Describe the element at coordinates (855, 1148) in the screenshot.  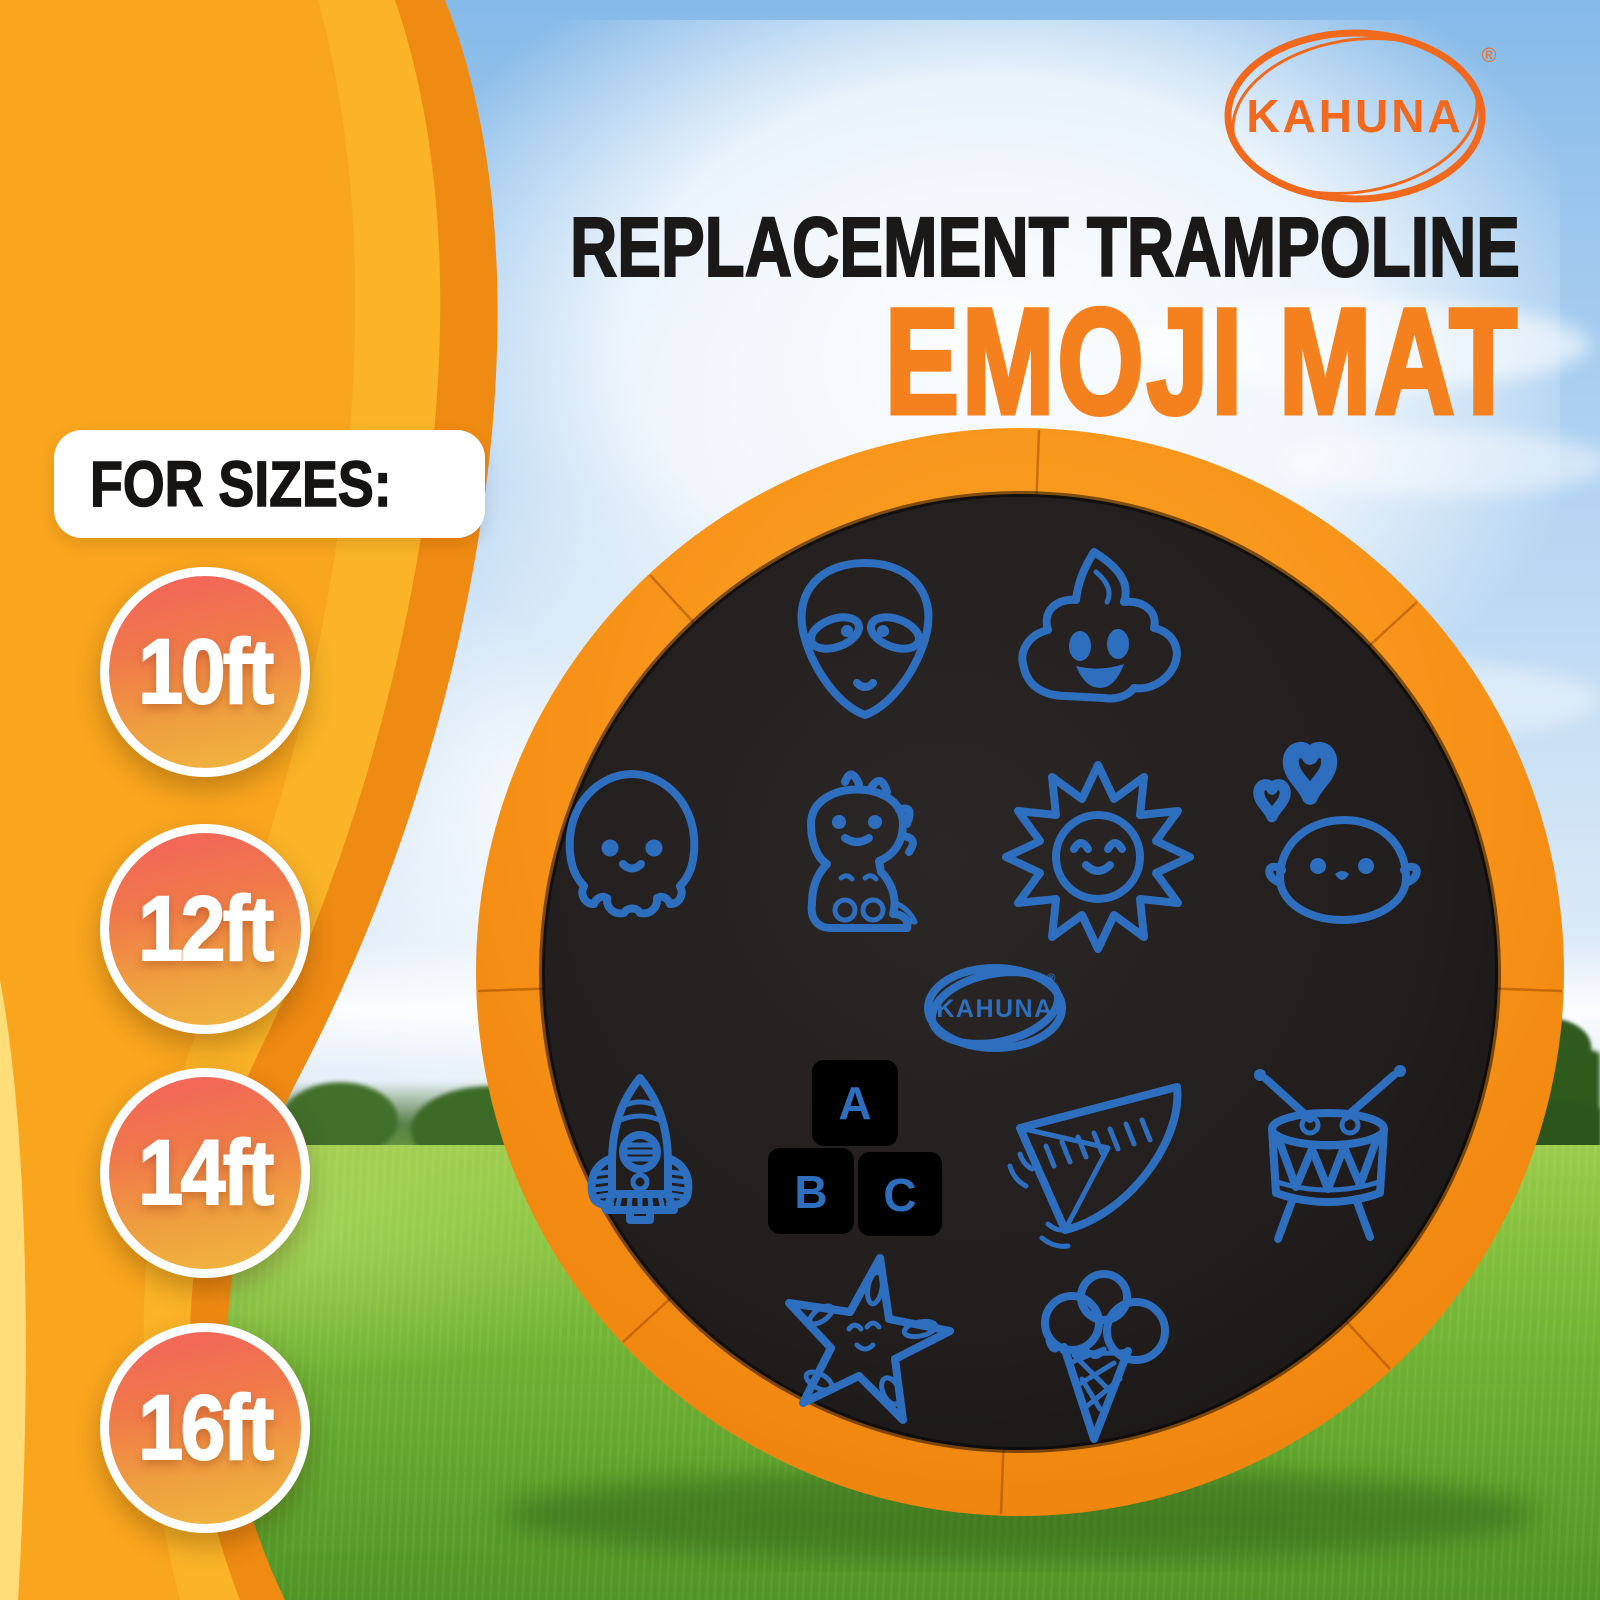
I see `abc-blocks-icon: A B C` at that location.